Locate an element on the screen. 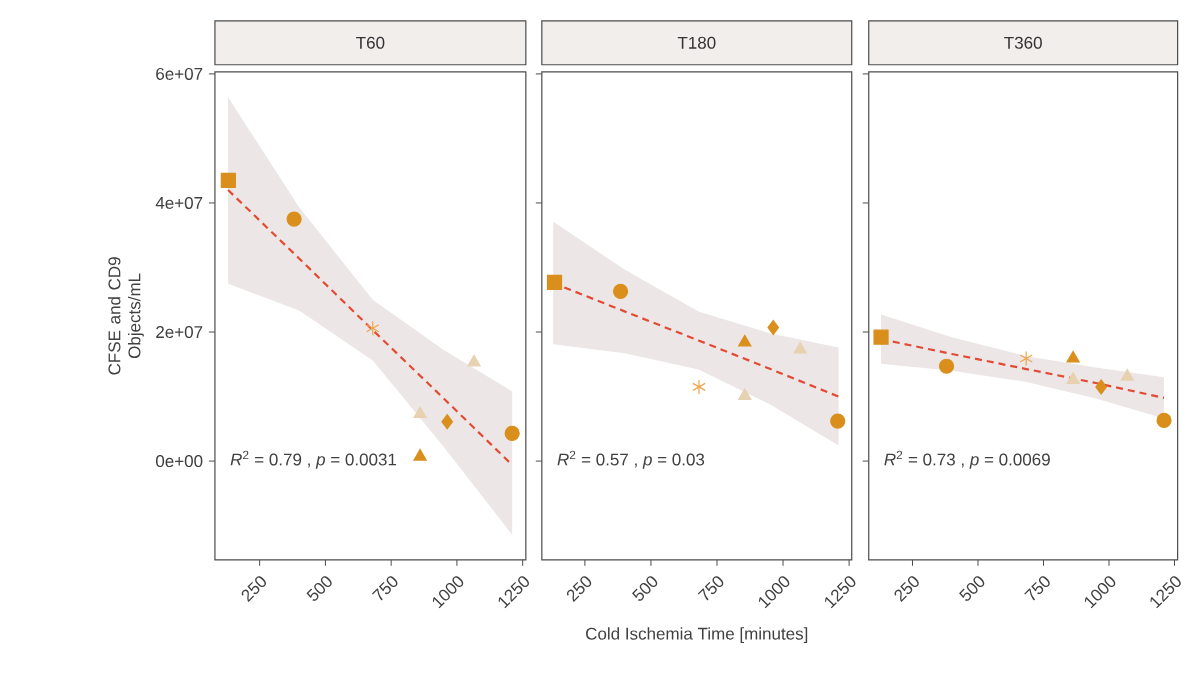  chart-title: T180 is located at coordinates (696, 42).